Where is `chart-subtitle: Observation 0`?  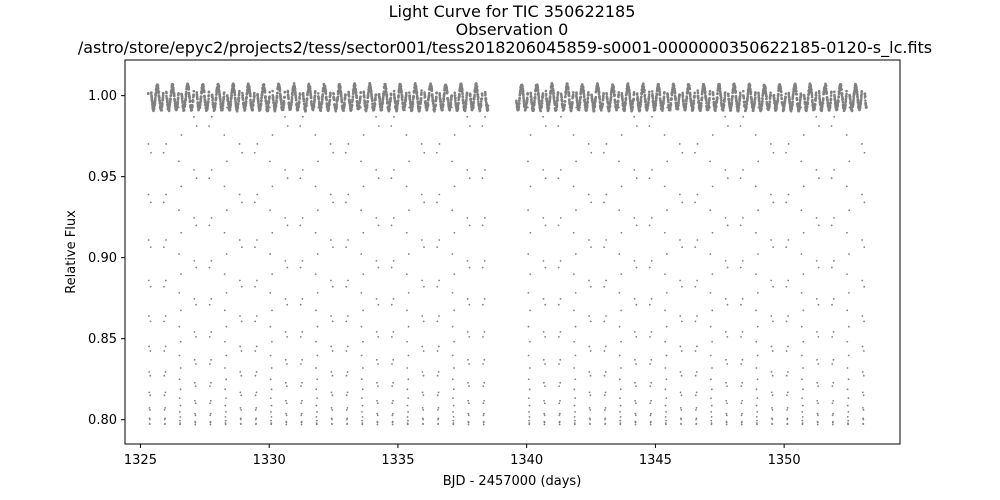 chart-subtitle: Observation 0 is located at coordinates (512, 29).